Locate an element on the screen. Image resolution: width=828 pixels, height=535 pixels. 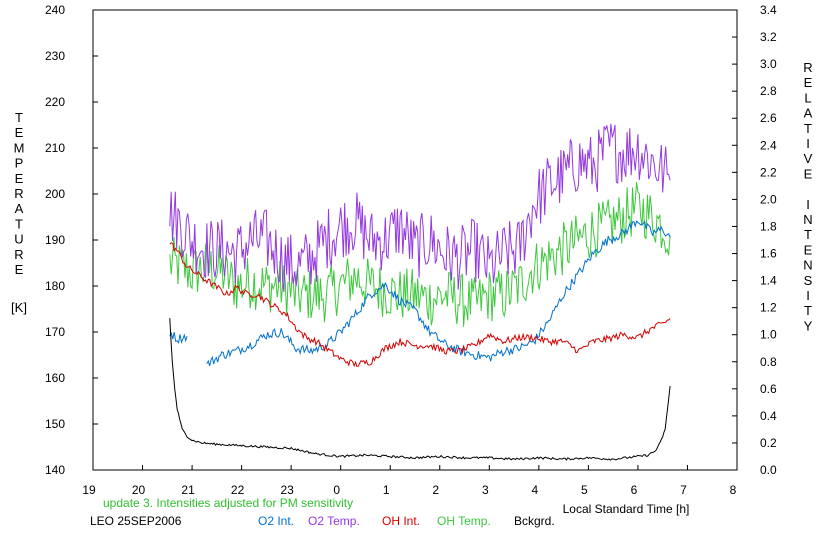
x-tick-label: 8 is located at coordinates (733, 490).